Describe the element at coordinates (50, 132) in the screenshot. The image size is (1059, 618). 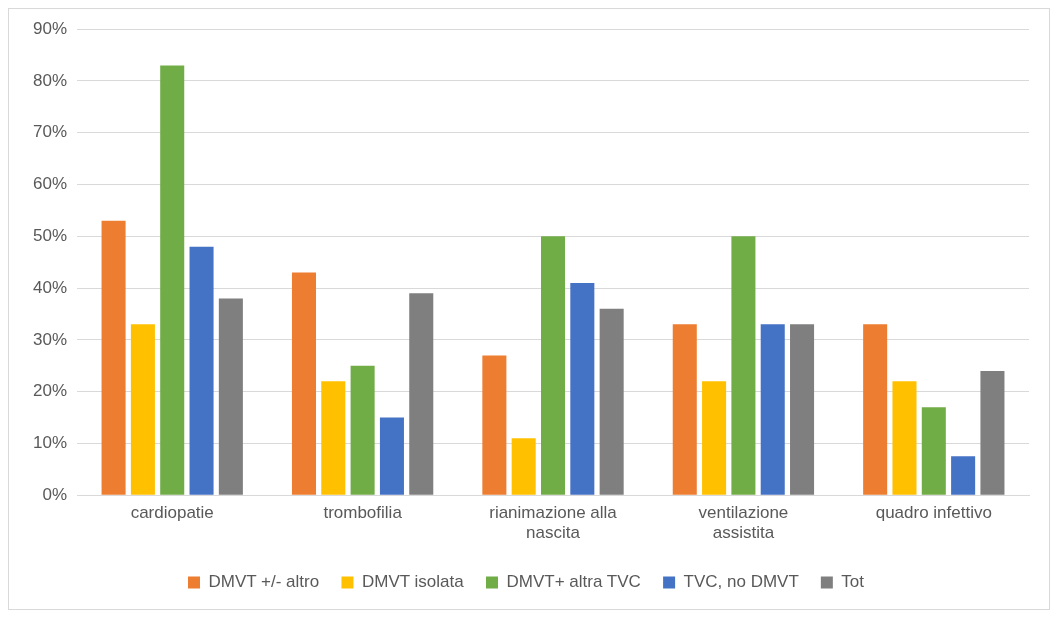
I see `y-tick-label: 70%` at that location.